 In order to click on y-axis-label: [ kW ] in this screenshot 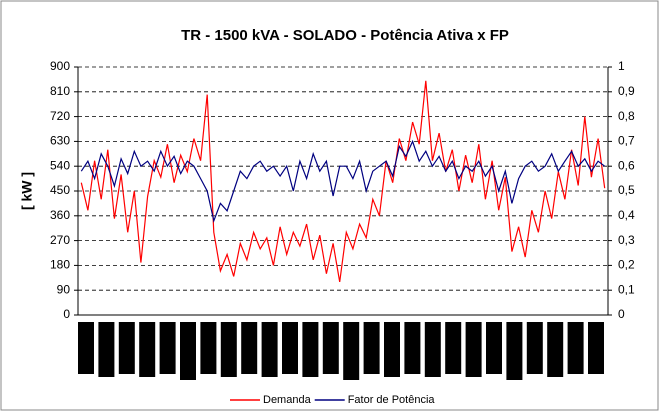, I will do `click(27, 191)`.